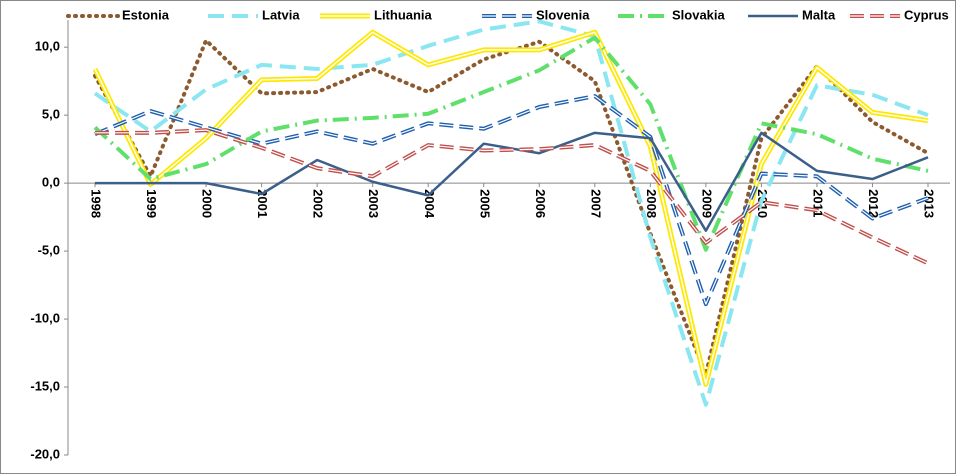  What do you see at coordinates (819, 14) in the screenshot?
I see `legend-label: Malta` at bounding box center [819, 14].